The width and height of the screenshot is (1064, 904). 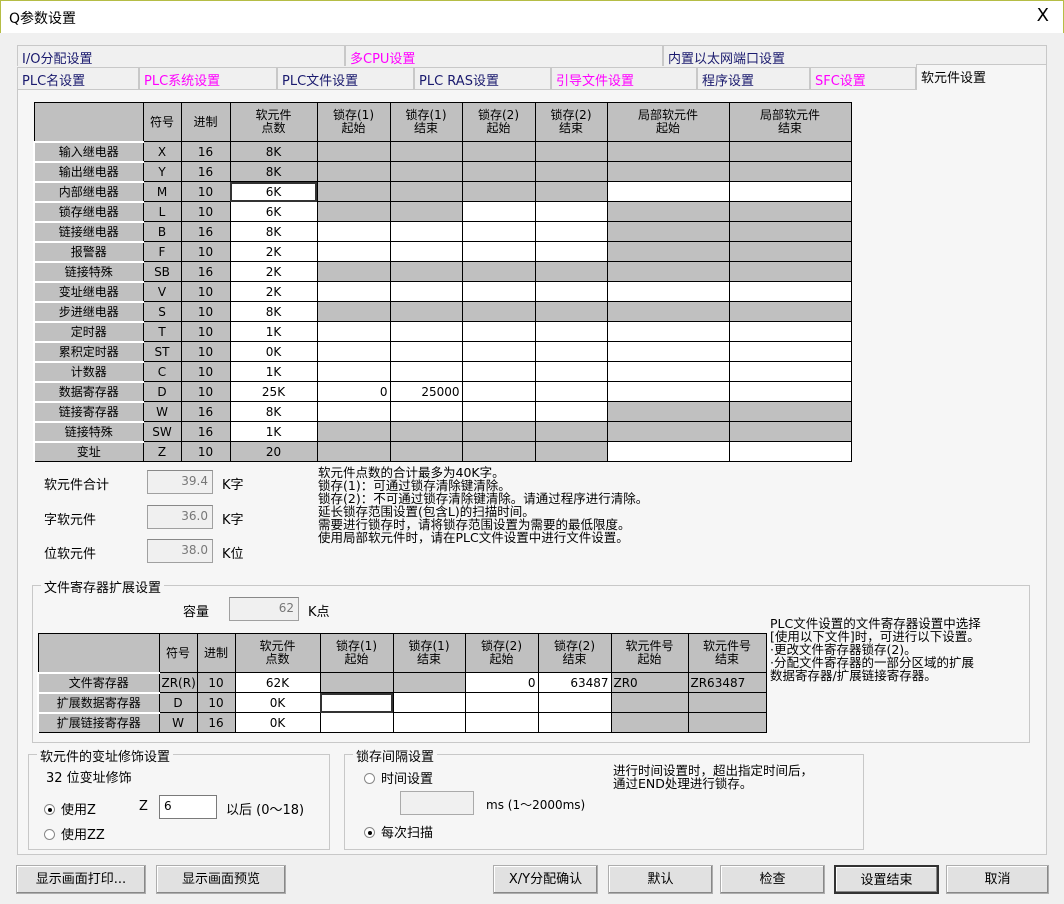 I want to click on tab-row1-2: 内置以太网端口设置, so click(x=855, y=55).